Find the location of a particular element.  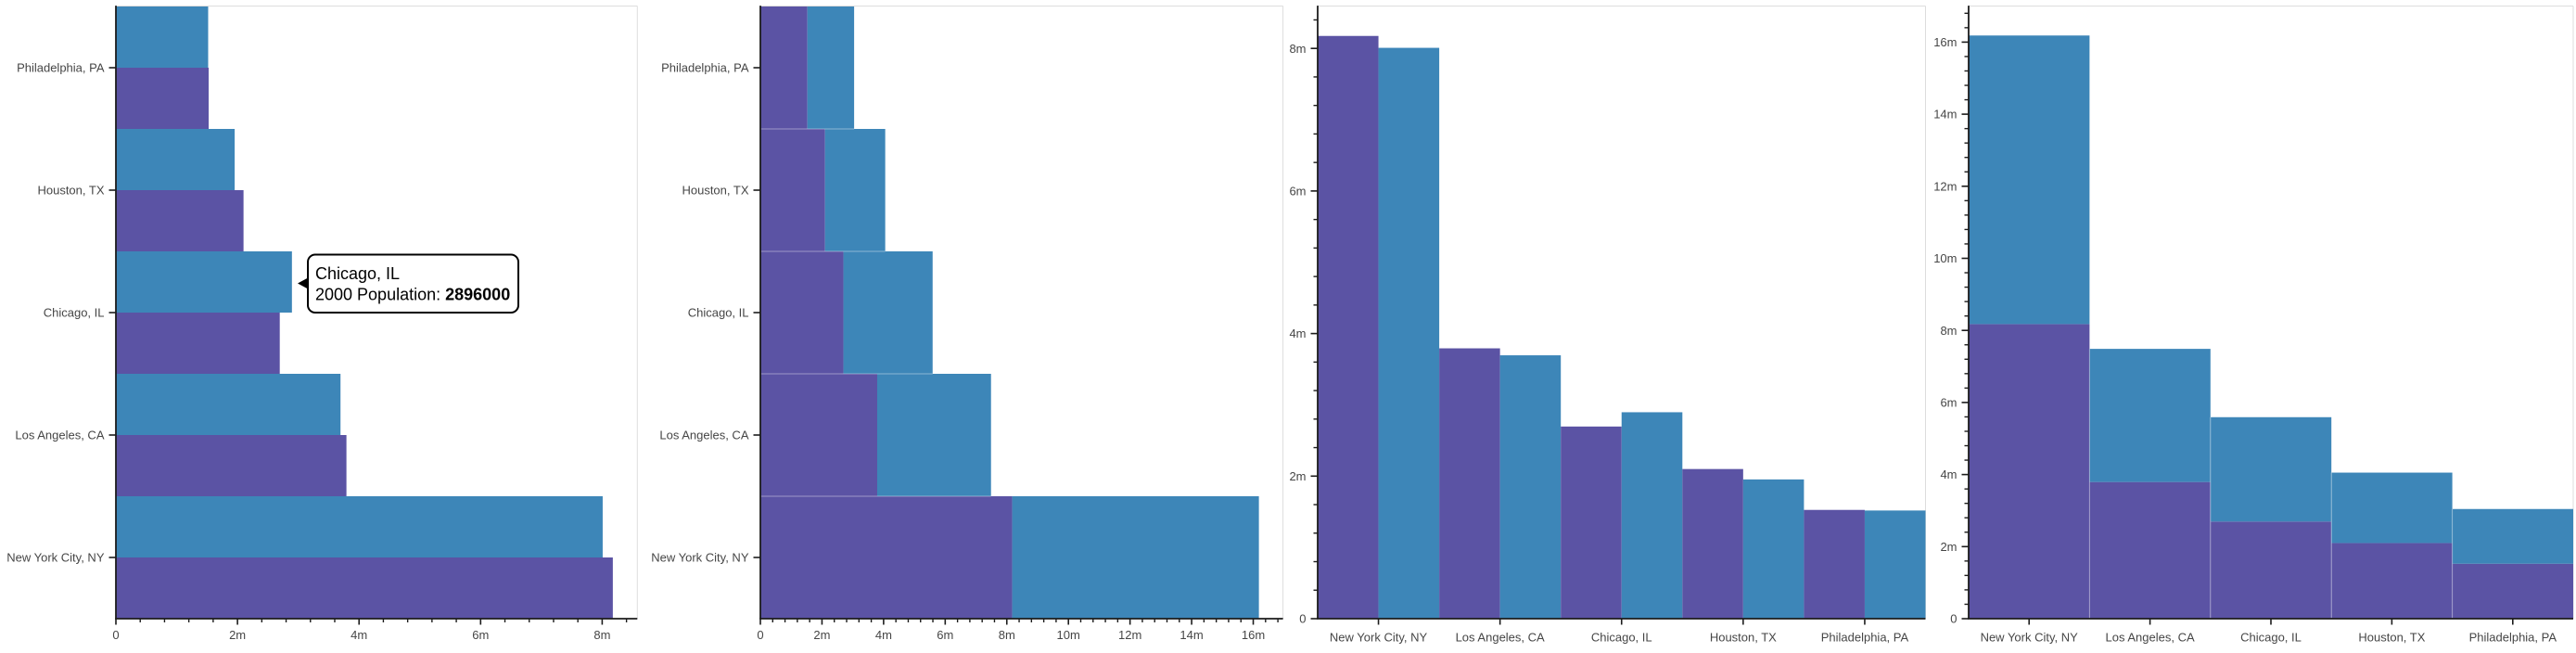

svg-text: 2000 Population: 2896000 is located at coordinates (413, 295).